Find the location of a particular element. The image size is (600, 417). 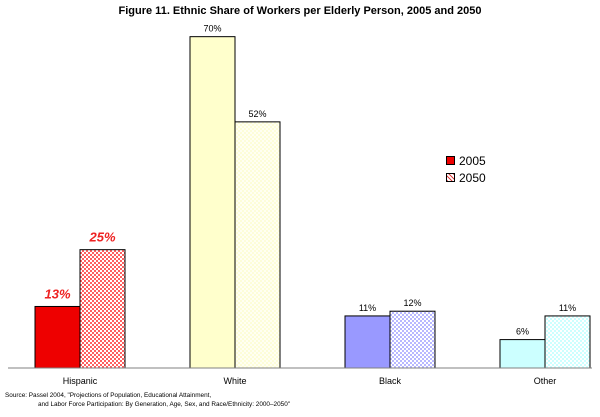

data-label-black-2050: 12% is located at coordinates (412, 303).